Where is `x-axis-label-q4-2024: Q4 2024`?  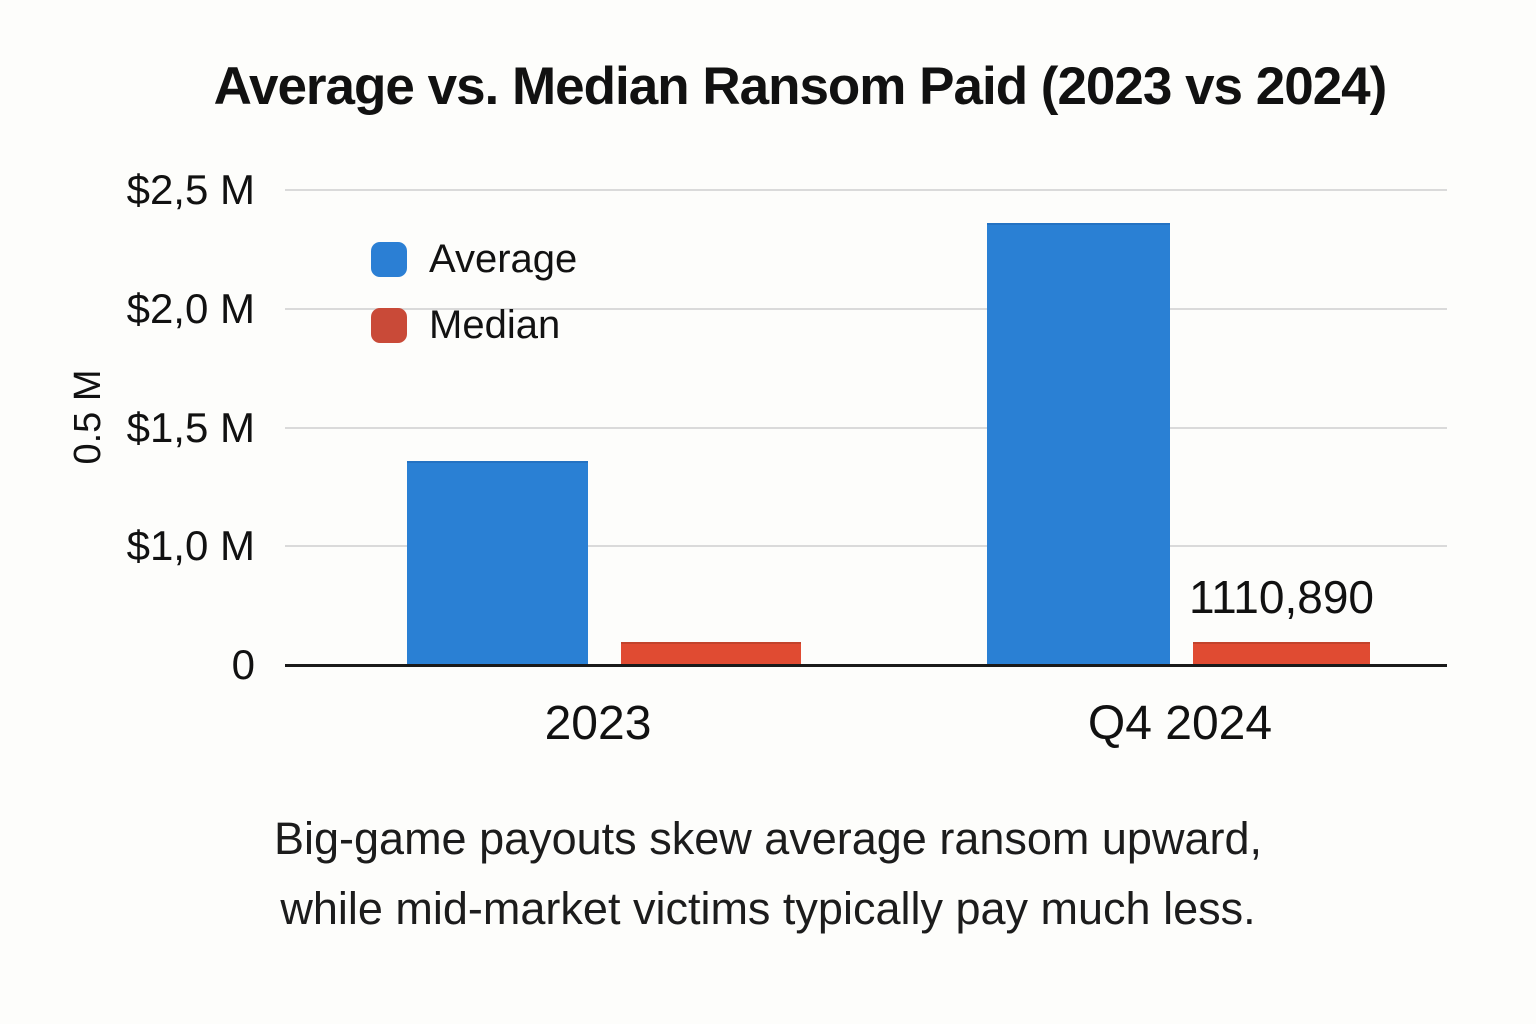
x-axis-label-q4-2024: Q4 2024 is located at coordinates (1180, 723).